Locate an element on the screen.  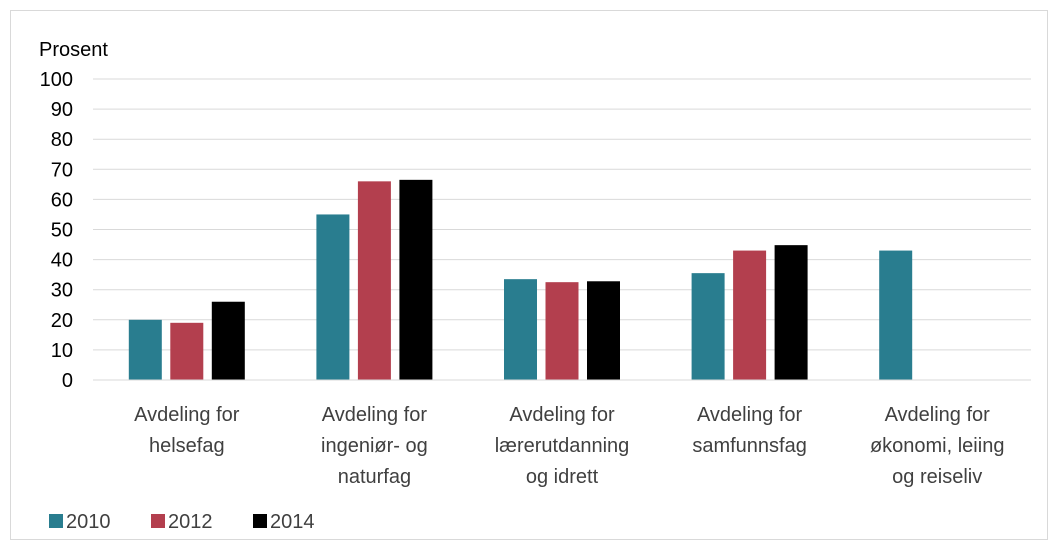
y-tick-labels: 0 10 20 30 40 50 60 70 80 90 100 is located at coordinates (56, 230).